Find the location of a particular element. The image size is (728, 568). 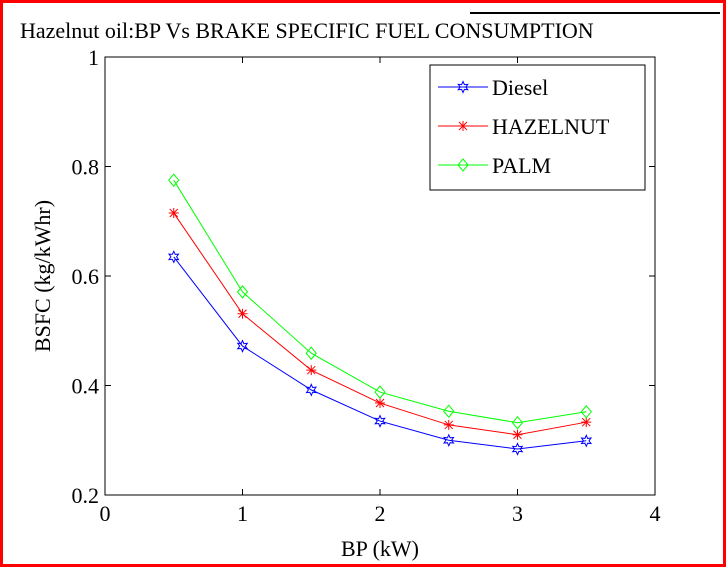

legend-label: HAZELNUT is located at coordinates (551, 126).